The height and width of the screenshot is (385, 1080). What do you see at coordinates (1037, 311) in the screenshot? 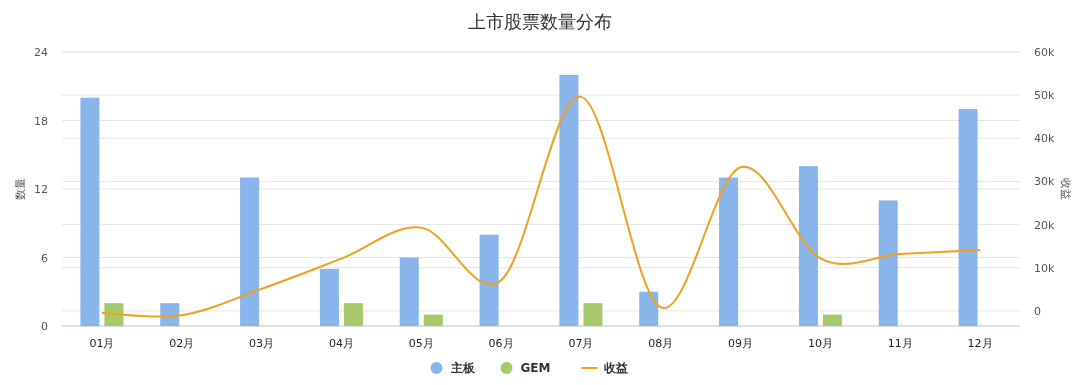
I see `y2-tick-label: 0` at bounding box center [1037, 311].